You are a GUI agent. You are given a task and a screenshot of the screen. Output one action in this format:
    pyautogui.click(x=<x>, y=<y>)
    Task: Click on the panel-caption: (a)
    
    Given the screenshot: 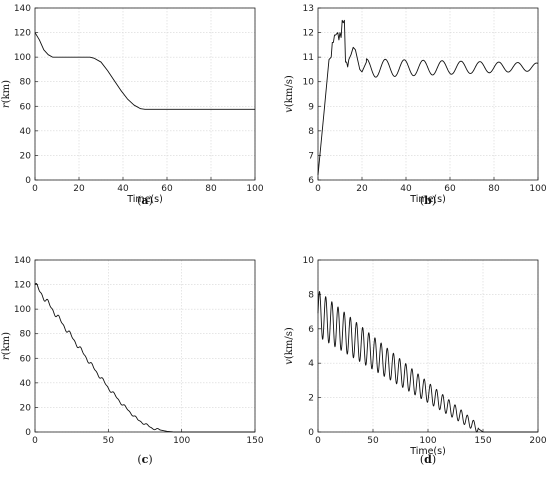 What is the action you would take?
    pyautogui.click(x=145, y=200)
    